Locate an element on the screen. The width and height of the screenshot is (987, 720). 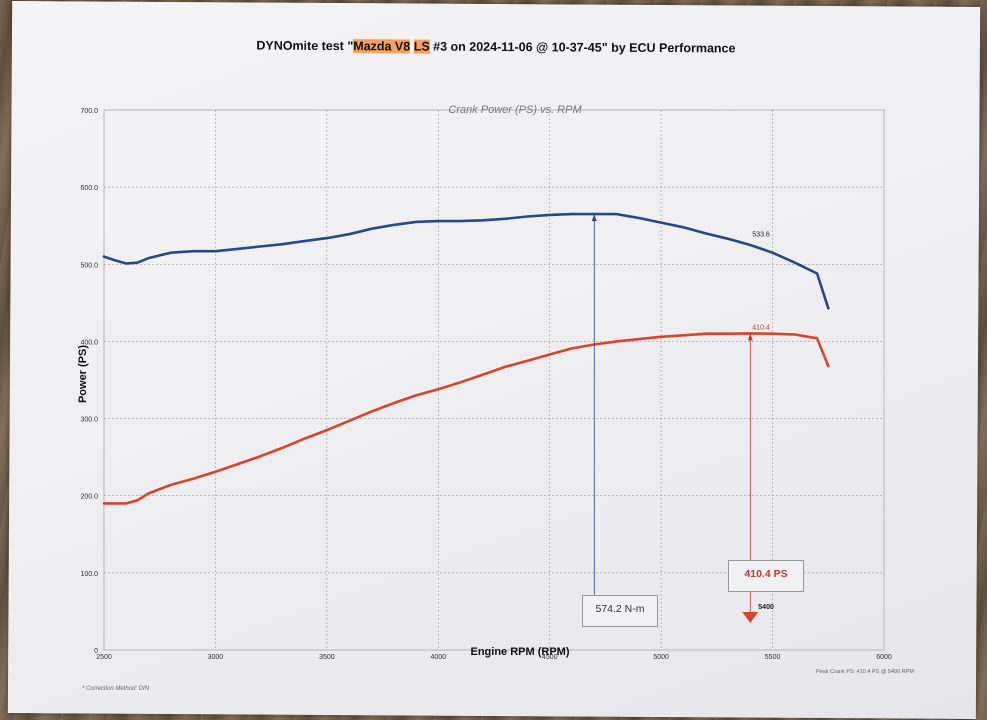
rpm-marker-triangle is located at coordinates (750, 617).